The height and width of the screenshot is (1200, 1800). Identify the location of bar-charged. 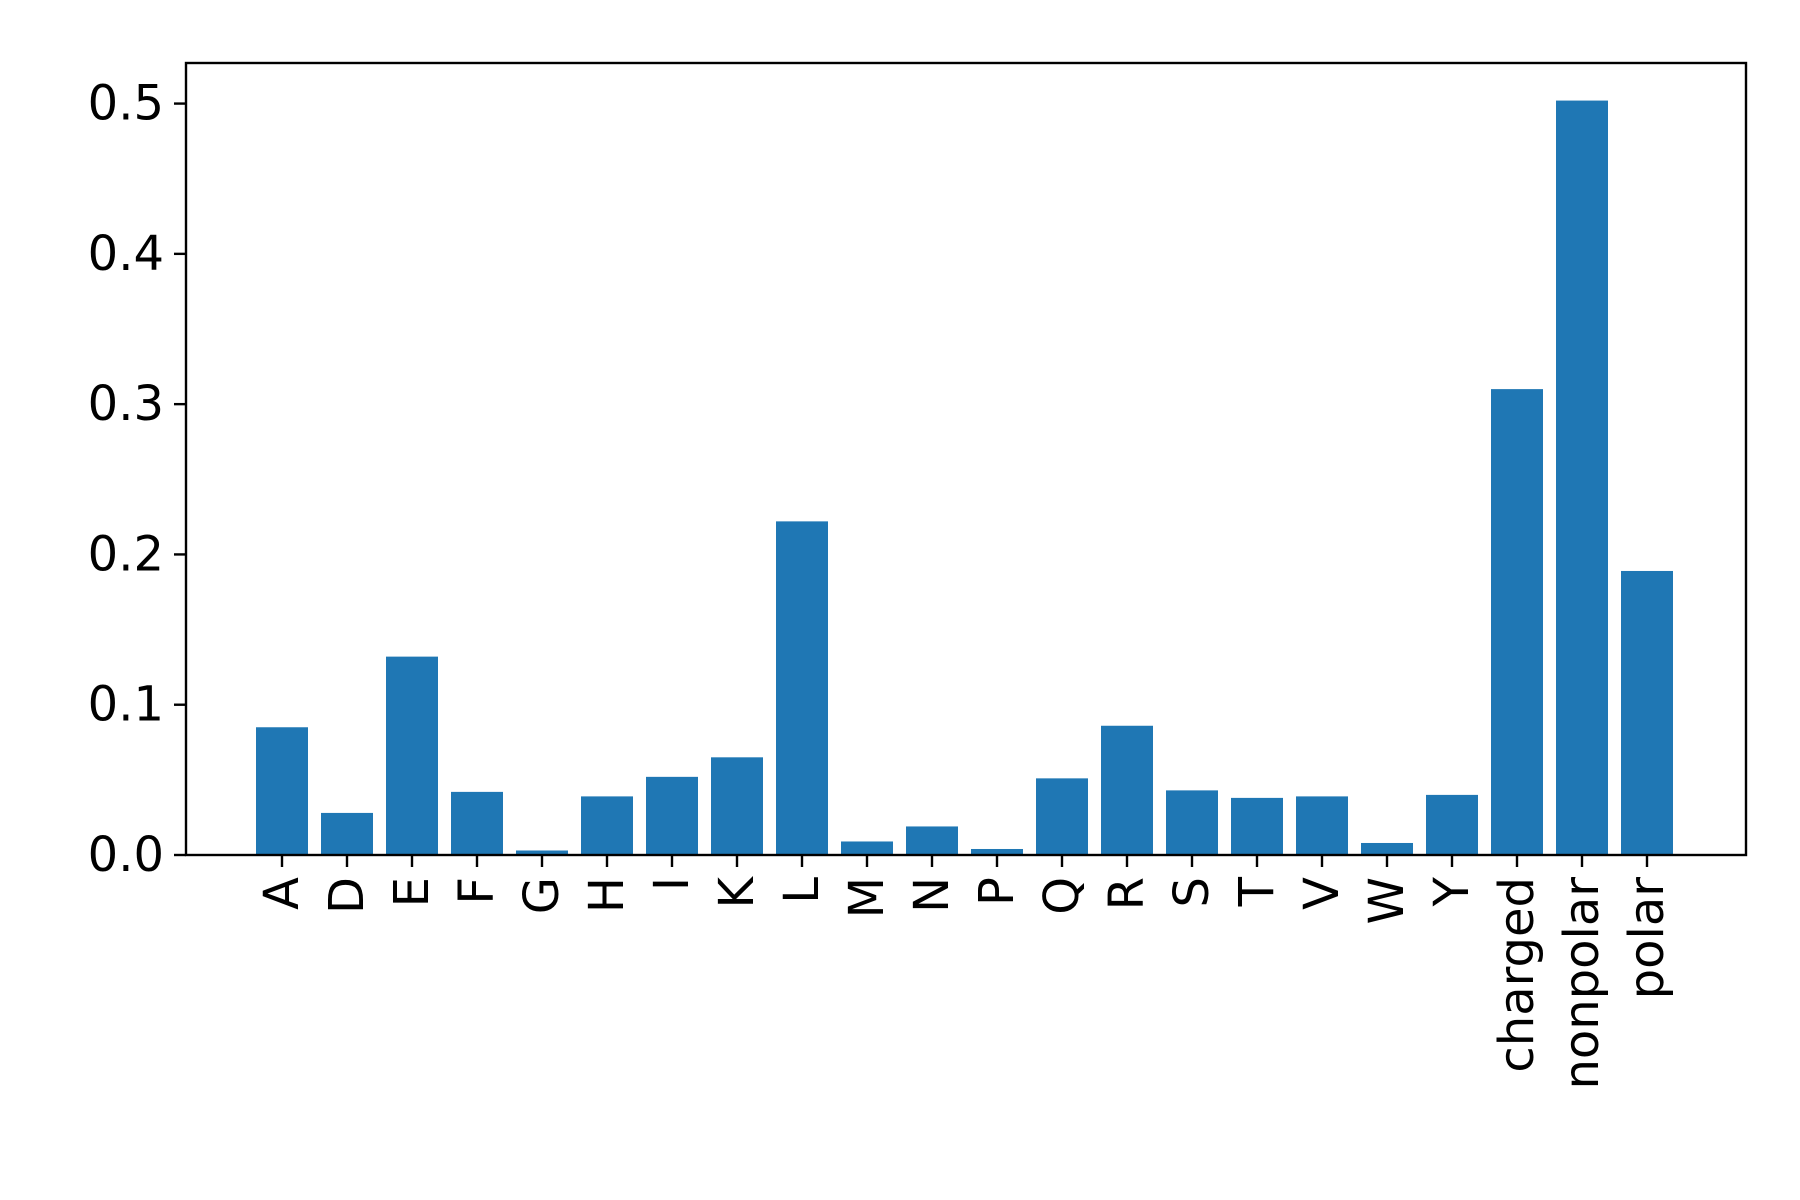
(1517, 622).